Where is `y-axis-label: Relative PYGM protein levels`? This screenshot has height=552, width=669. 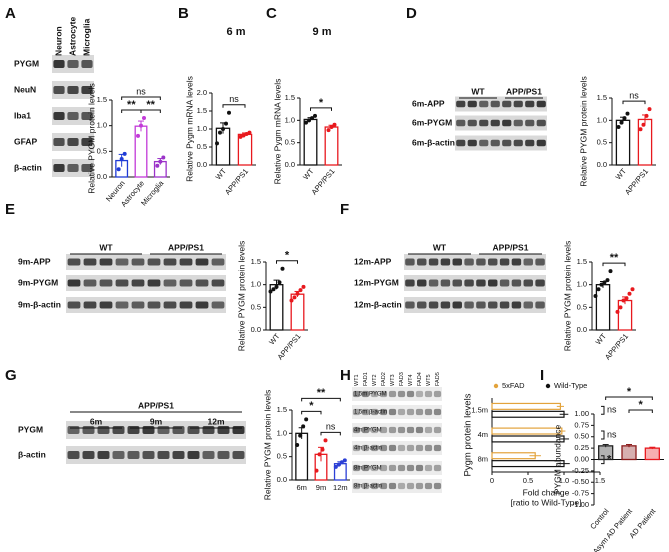
y-axis-label: Relative PYGM protein levels is located at coordinates (267, 445).